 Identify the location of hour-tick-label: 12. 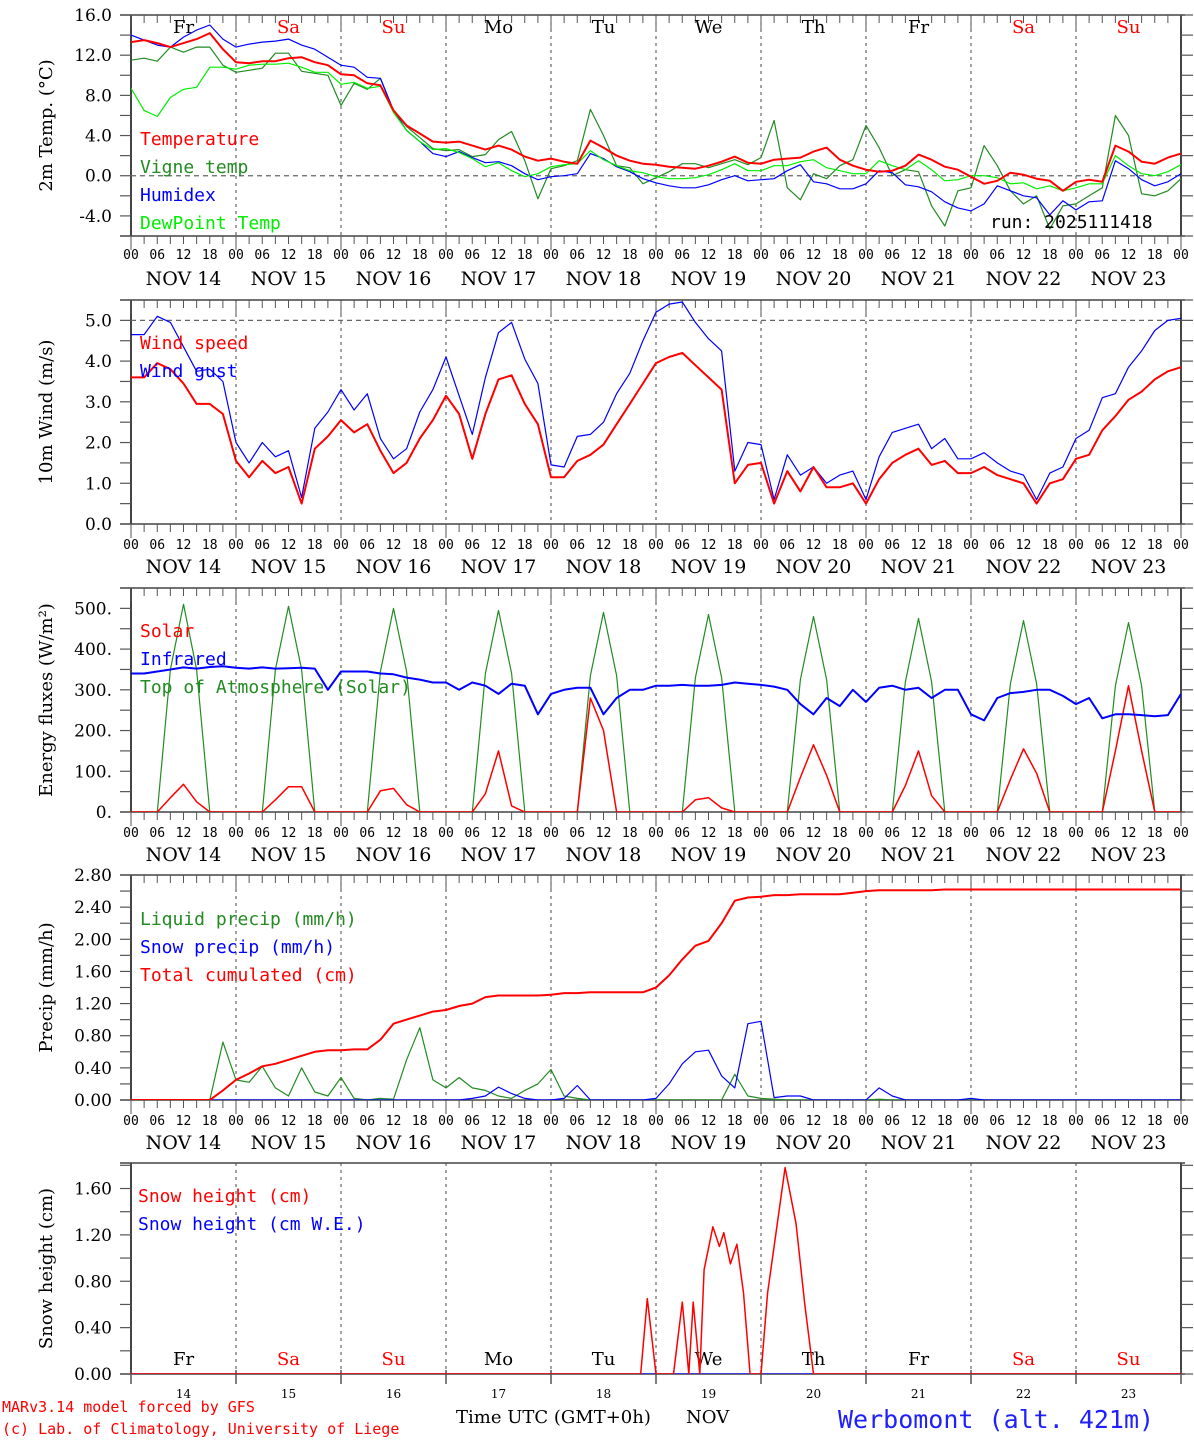
(709, 1121).